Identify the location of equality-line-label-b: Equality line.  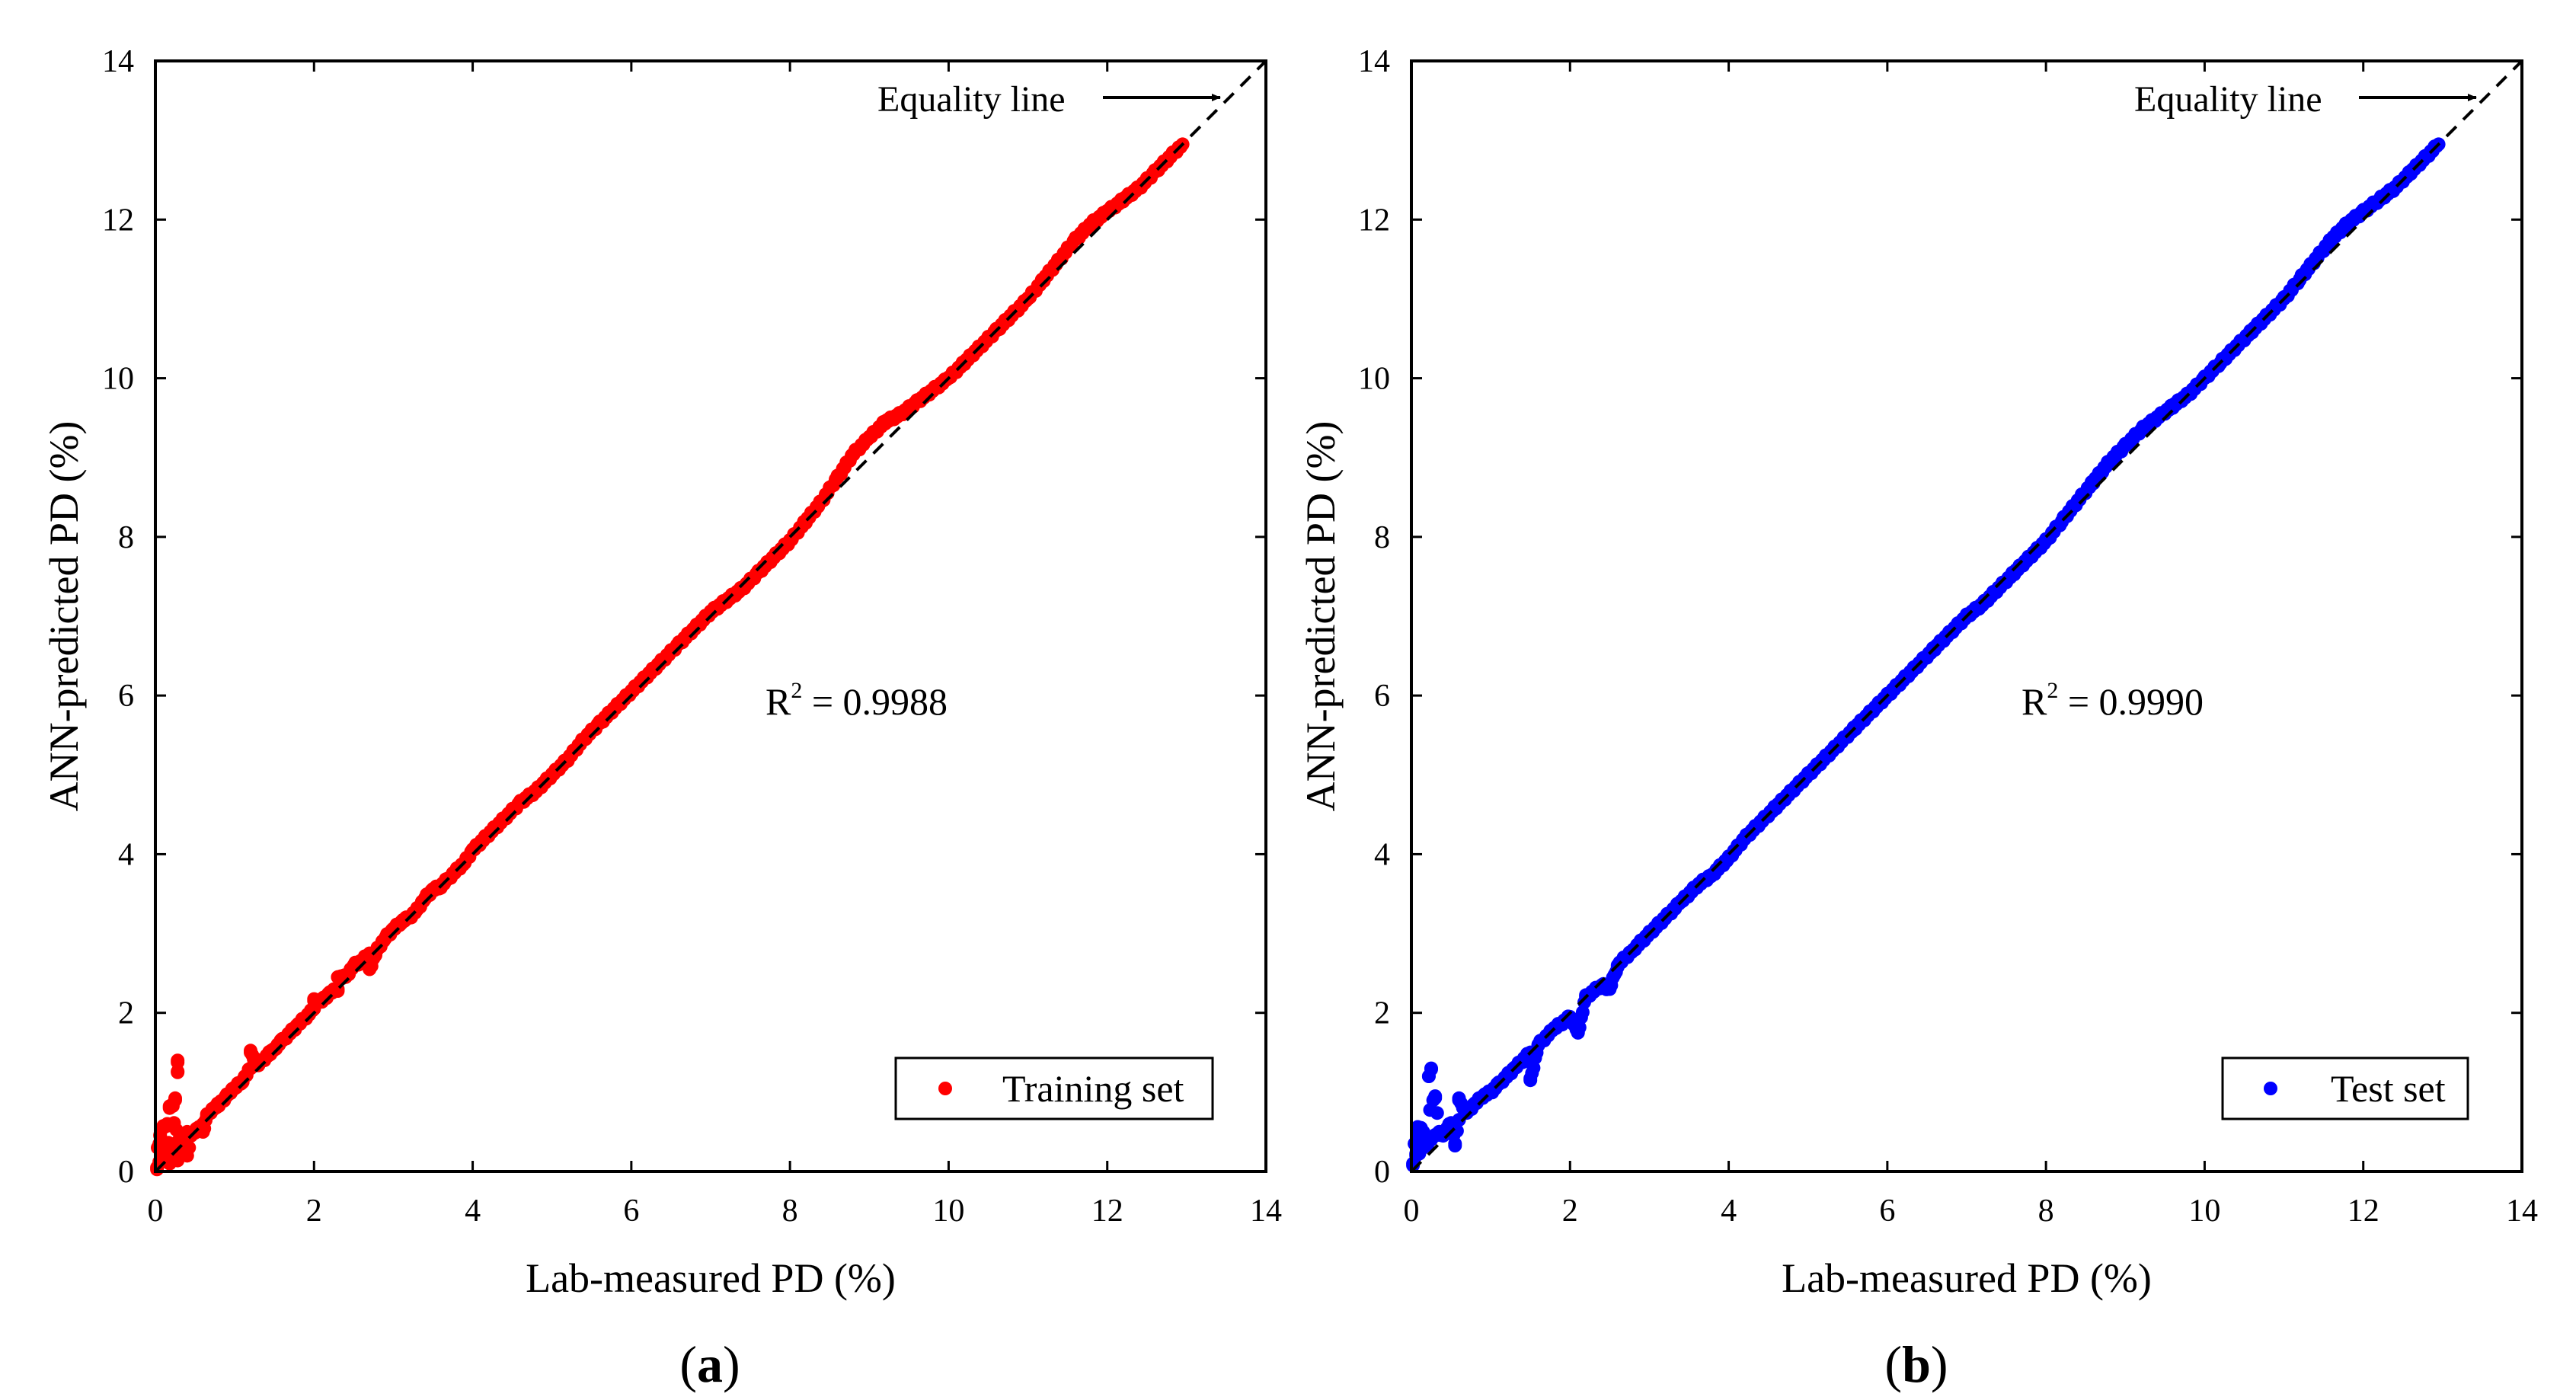
(2228, 99).